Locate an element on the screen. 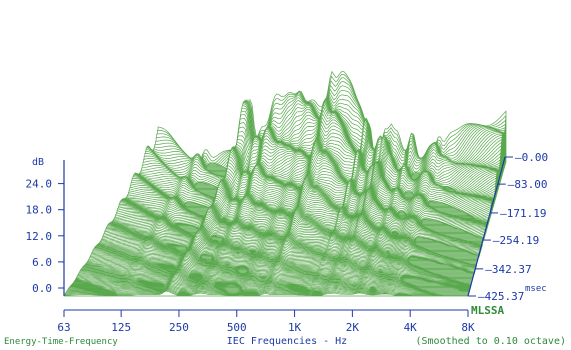 This screenshot has height=350, width=571. frequency-axis: 63 125 250 500 1K 2K 4K 8K is located at coordinates (266, 321).